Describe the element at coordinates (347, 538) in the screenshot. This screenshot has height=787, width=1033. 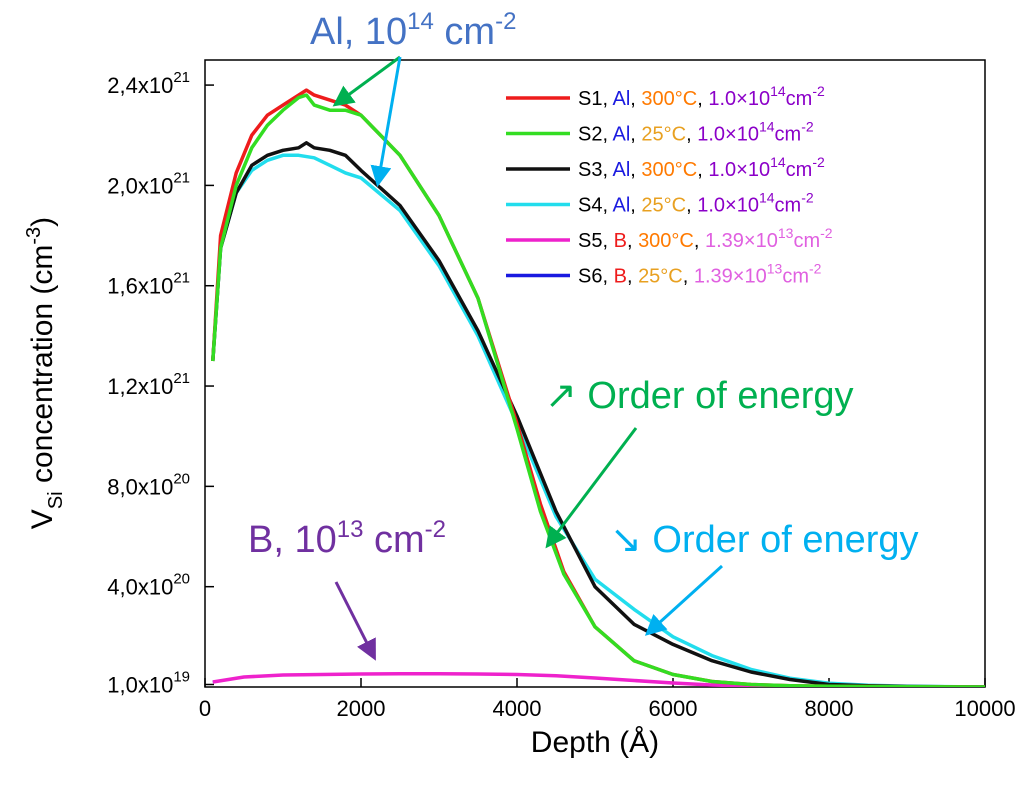
I see `svg-text: B, 1013 cm-2` at that location.